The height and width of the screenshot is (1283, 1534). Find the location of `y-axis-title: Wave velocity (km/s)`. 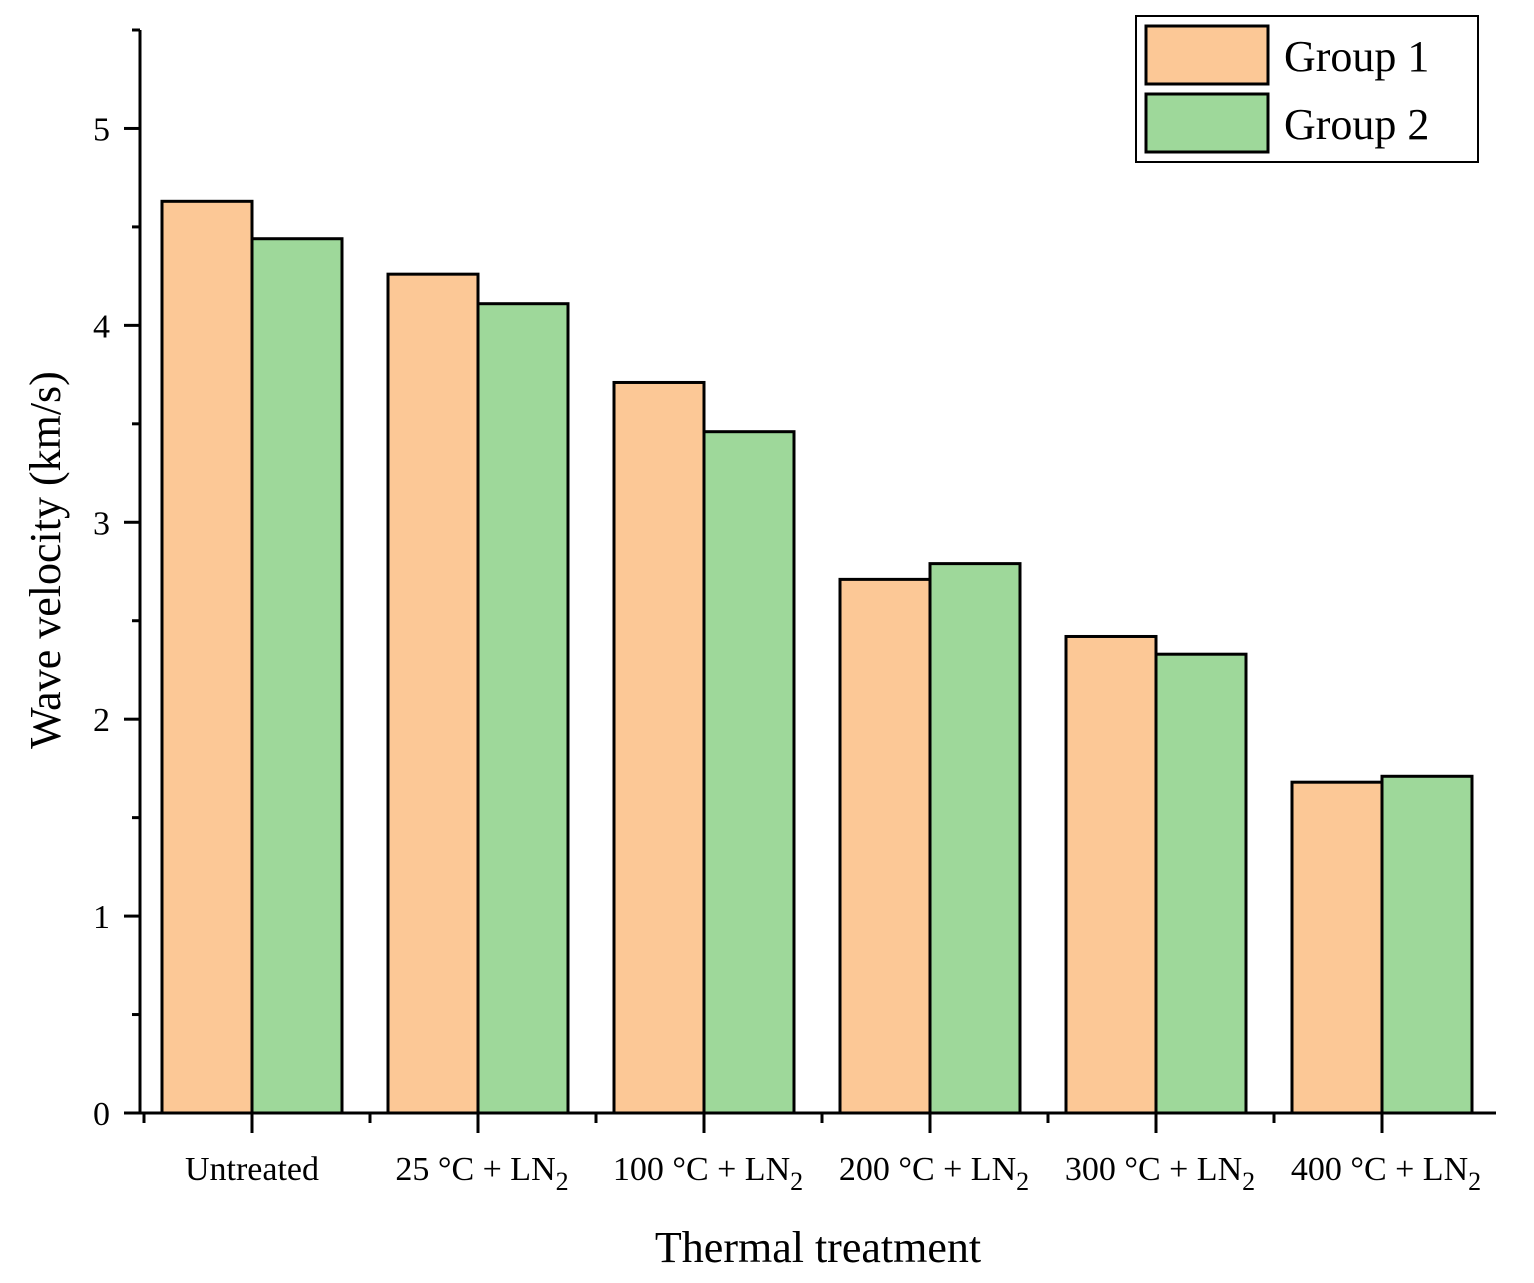

y-axis-title: Wave velocity (km/s) is located at coordinates (45, 560).